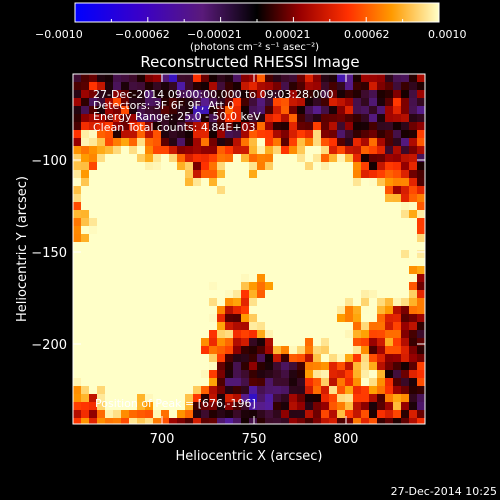 The height and width of the screenshot is (500, 500). Describe the element at coordinates (59, 34) in the screenshot. I see `colorbar-tick-label-0: −0.0010` at that location.